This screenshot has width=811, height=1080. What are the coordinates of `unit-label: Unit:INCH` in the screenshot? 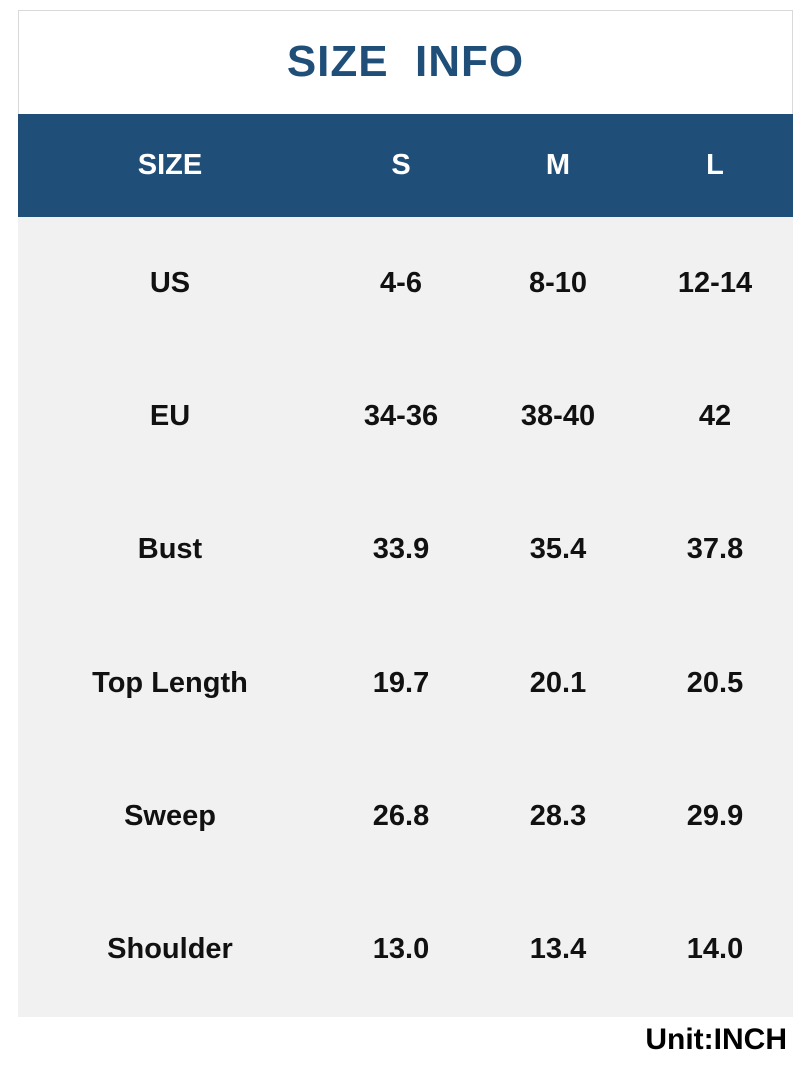 It's located at (716, 1039).